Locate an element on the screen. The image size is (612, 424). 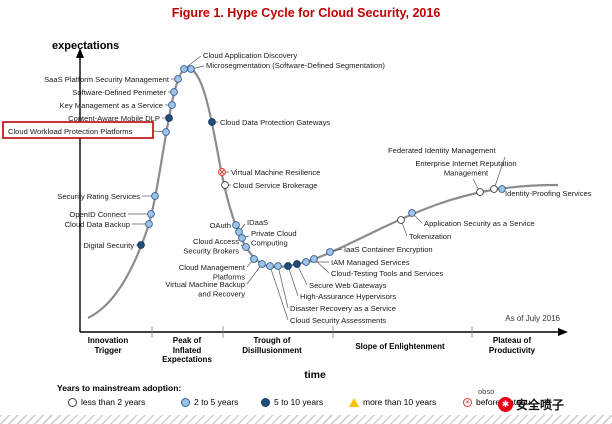
highlight-box is located at coordinates (78, 130).